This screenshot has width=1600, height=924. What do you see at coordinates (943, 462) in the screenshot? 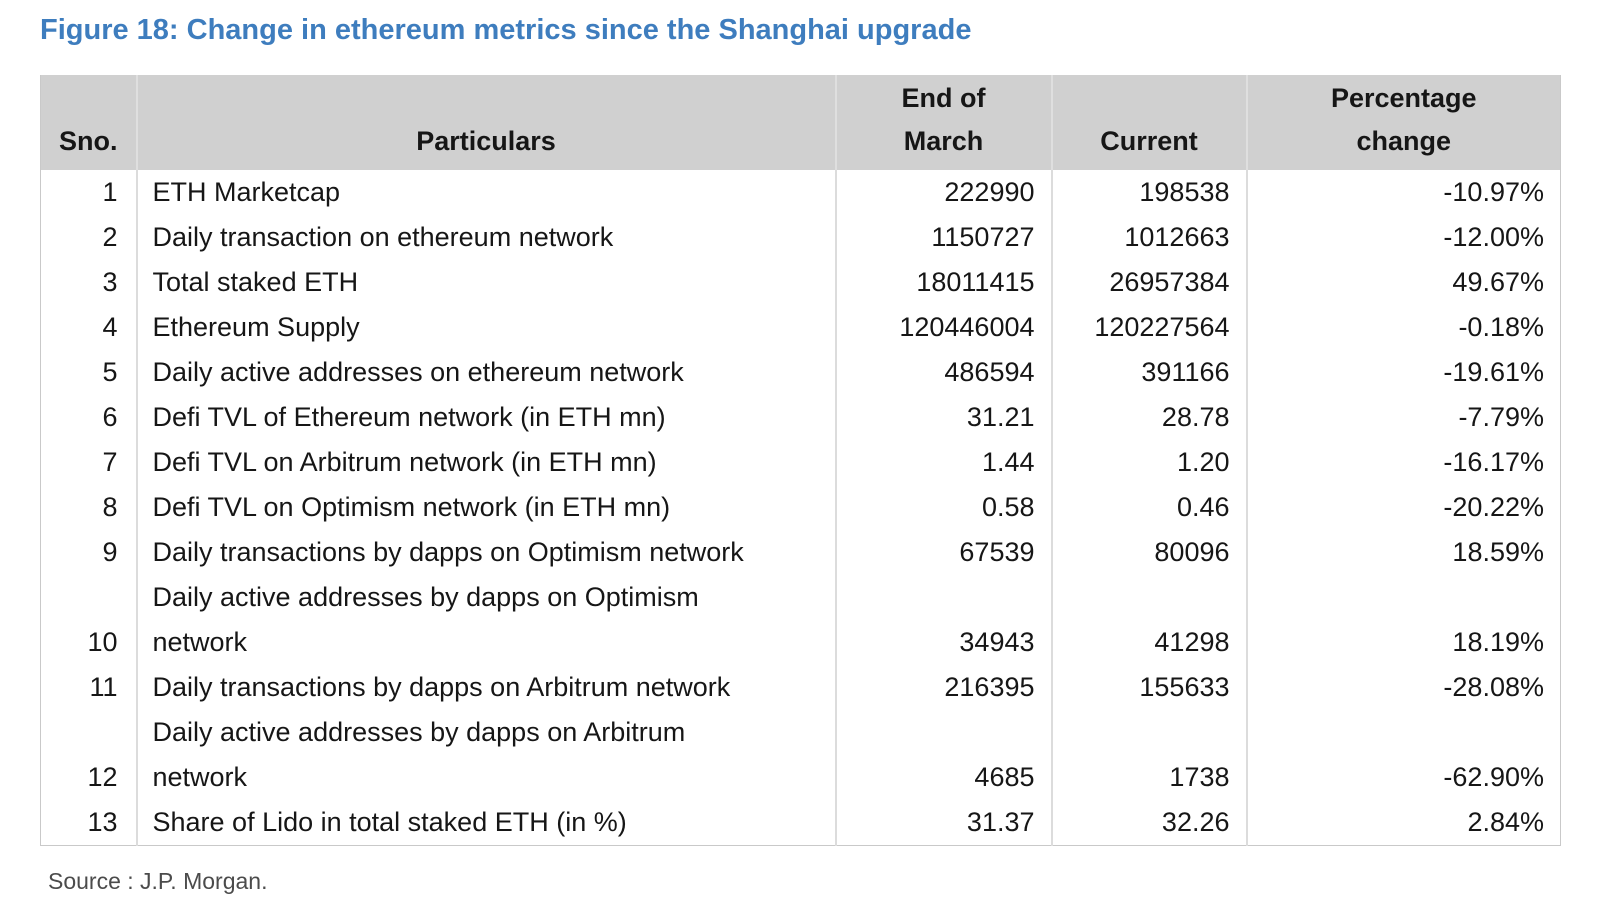
I see `cell-end-of-march: 1.44` at bounding box center [943, 462].